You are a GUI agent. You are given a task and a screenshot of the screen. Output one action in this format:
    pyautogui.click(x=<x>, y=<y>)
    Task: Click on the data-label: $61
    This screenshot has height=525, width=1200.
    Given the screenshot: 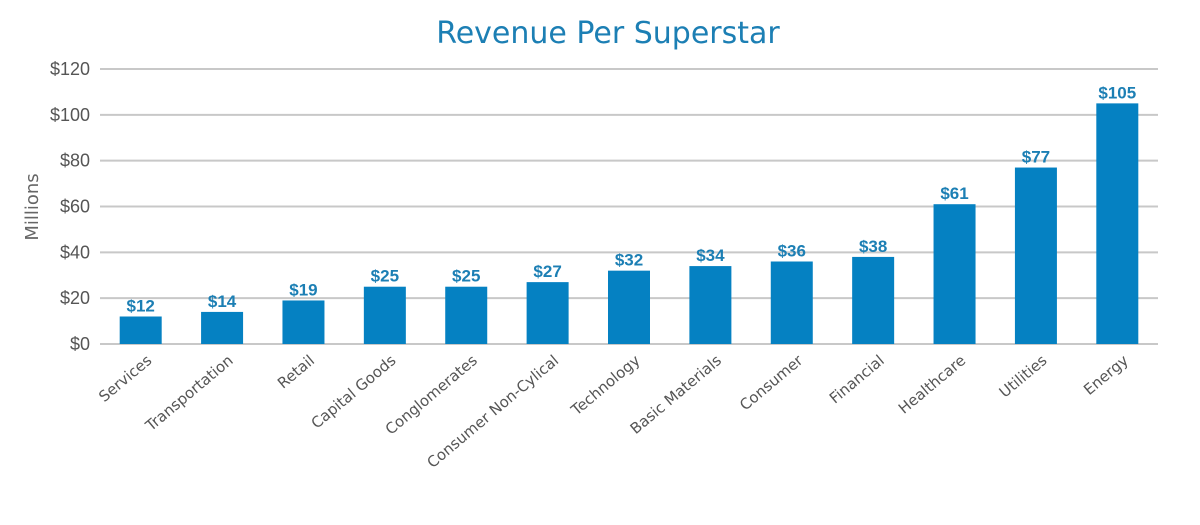 What is the action you would take?
    pyautogui.click(x=954, y=193)
    